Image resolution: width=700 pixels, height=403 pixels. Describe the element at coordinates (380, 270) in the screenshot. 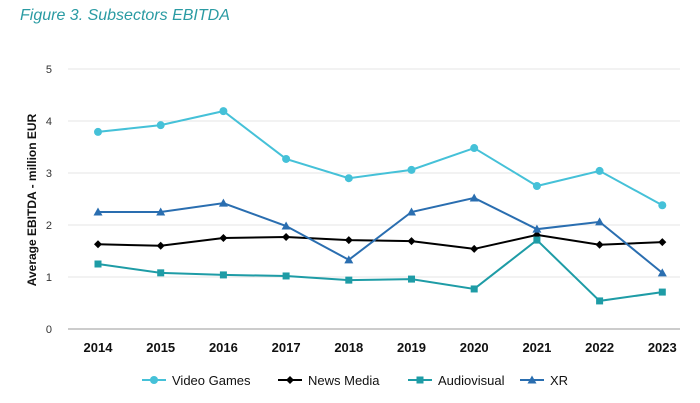

I see `series-line-audiovisual` at that location.